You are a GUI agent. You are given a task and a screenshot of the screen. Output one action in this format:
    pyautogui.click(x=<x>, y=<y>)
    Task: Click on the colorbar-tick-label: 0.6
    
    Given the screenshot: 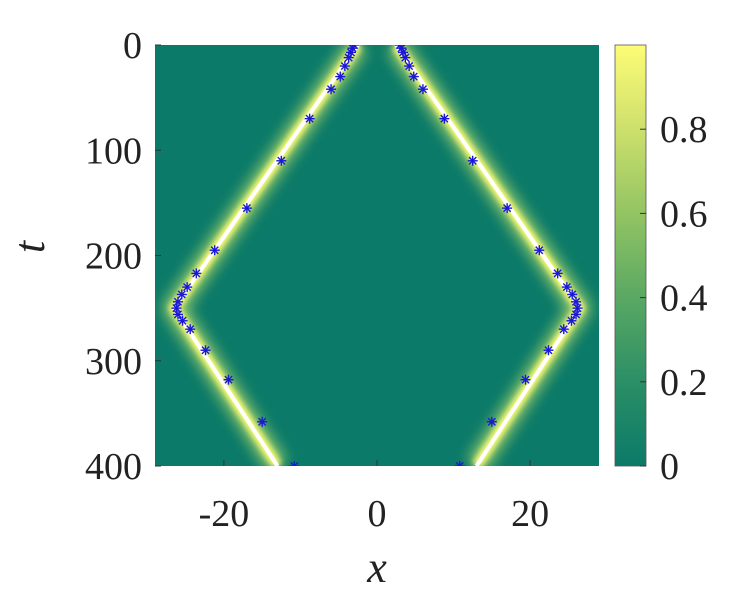 What is the action you would take?
    pyautogui.click(x=684, y=214)
    